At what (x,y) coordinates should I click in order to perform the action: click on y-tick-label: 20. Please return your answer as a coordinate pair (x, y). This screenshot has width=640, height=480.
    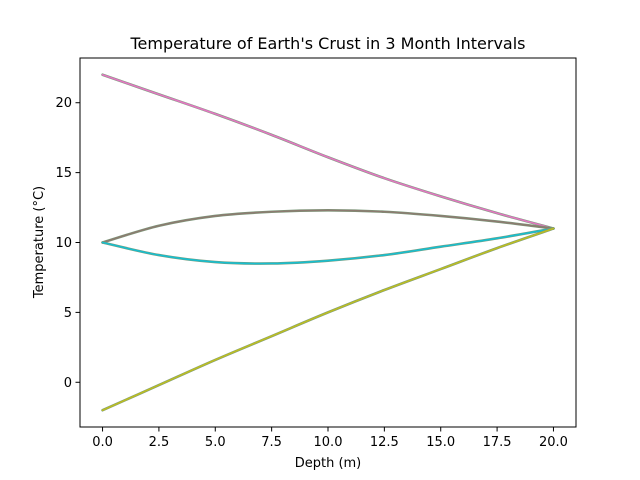
    Looking at the image, I should click on (63, 103).